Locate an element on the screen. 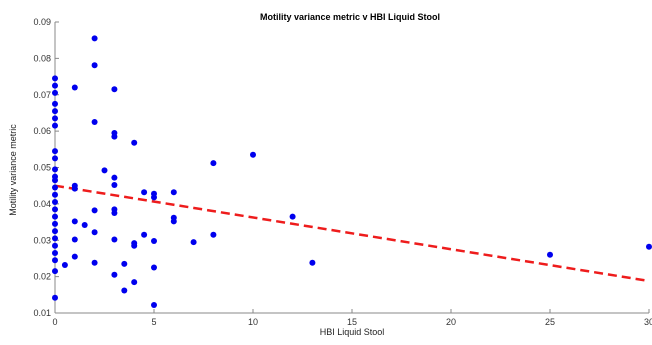  y-tick-label: 0.07 is located at coordinates (42, 95).